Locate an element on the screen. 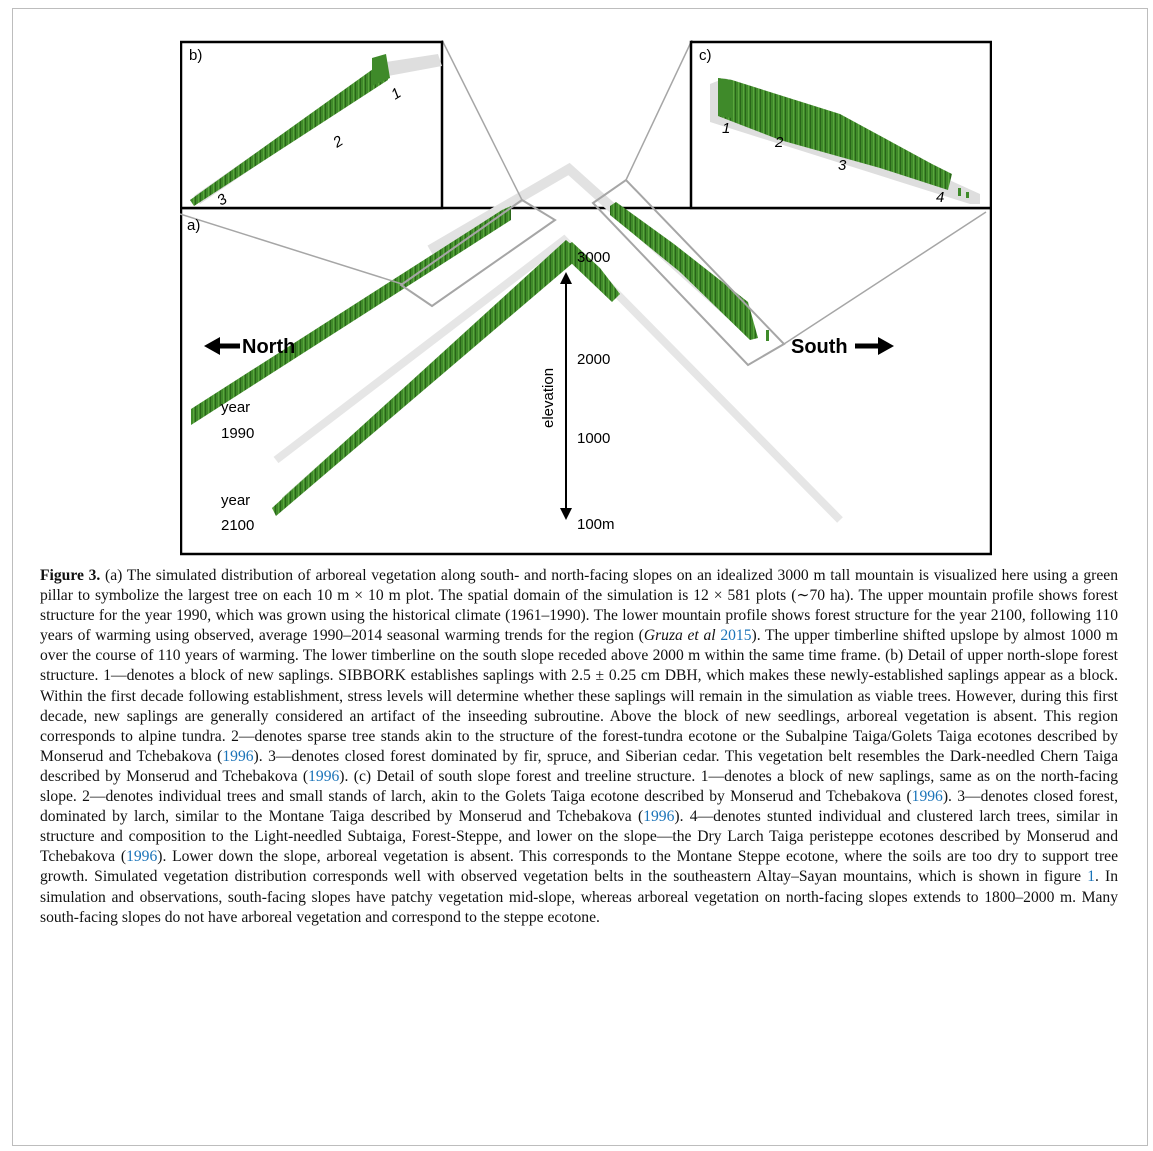 The image size is (1153, 1151). citation-monserud-5: 1996 is located at coordinates (142, 857).